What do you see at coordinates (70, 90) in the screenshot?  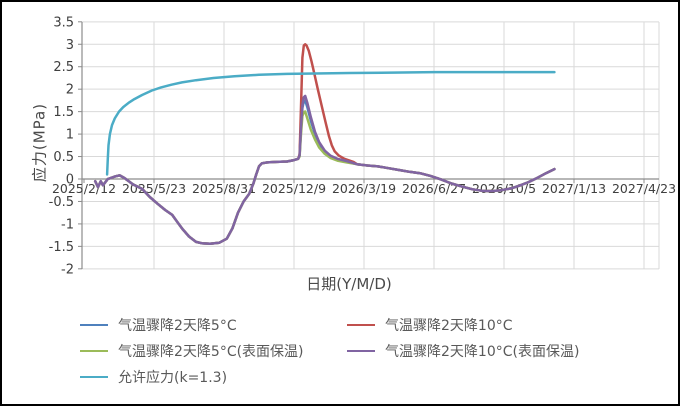 I see `y-tick-label: 2` at bounding box center [70, 90].